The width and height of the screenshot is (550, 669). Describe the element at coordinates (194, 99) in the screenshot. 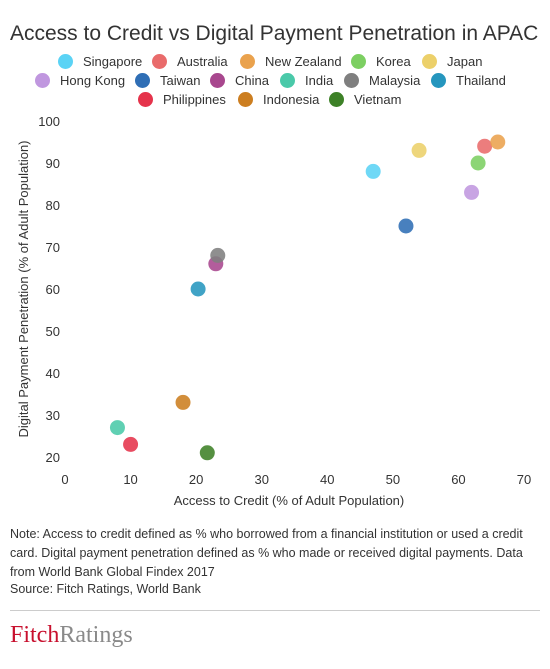

I see `legend-label: Philippines` at that location.